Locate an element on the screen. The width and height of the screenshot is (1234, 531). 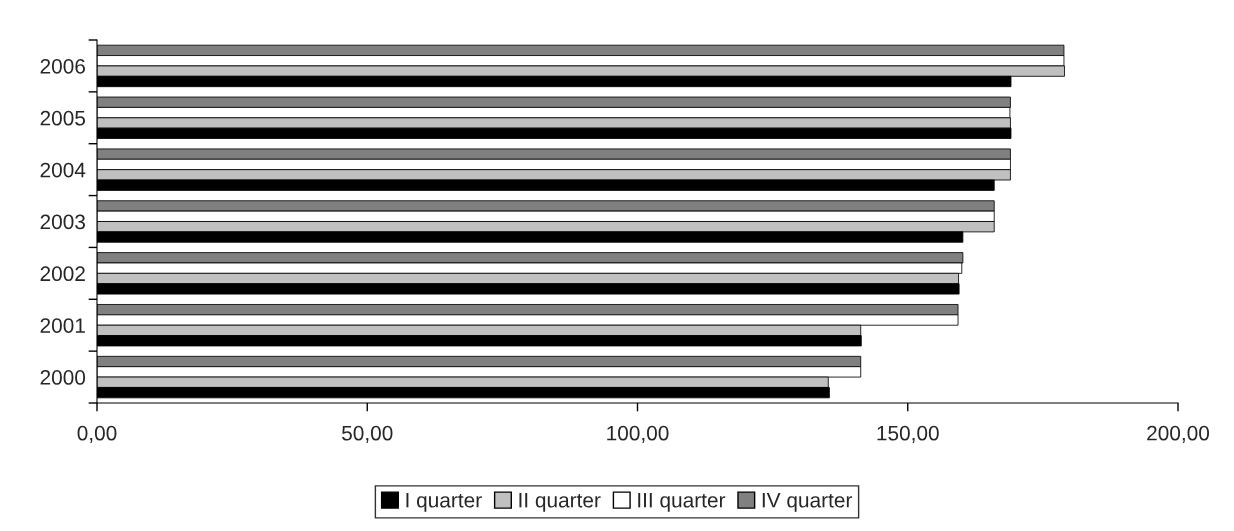
y-tick-label: 2001 is located at coordinates (62, 325).